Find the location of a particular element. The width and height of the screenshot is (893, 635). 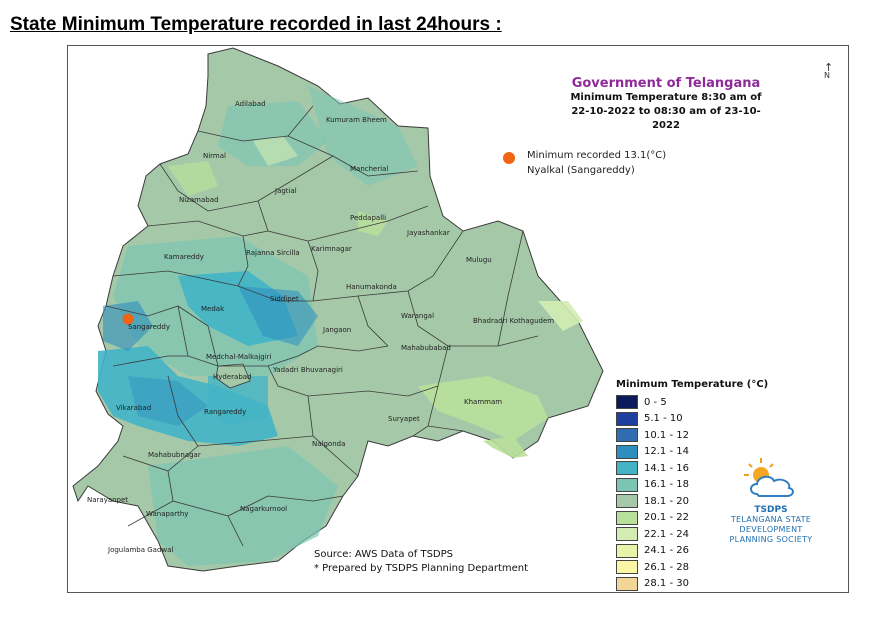

district-label: Nagarkurnool is located at coordinates (264, 509).